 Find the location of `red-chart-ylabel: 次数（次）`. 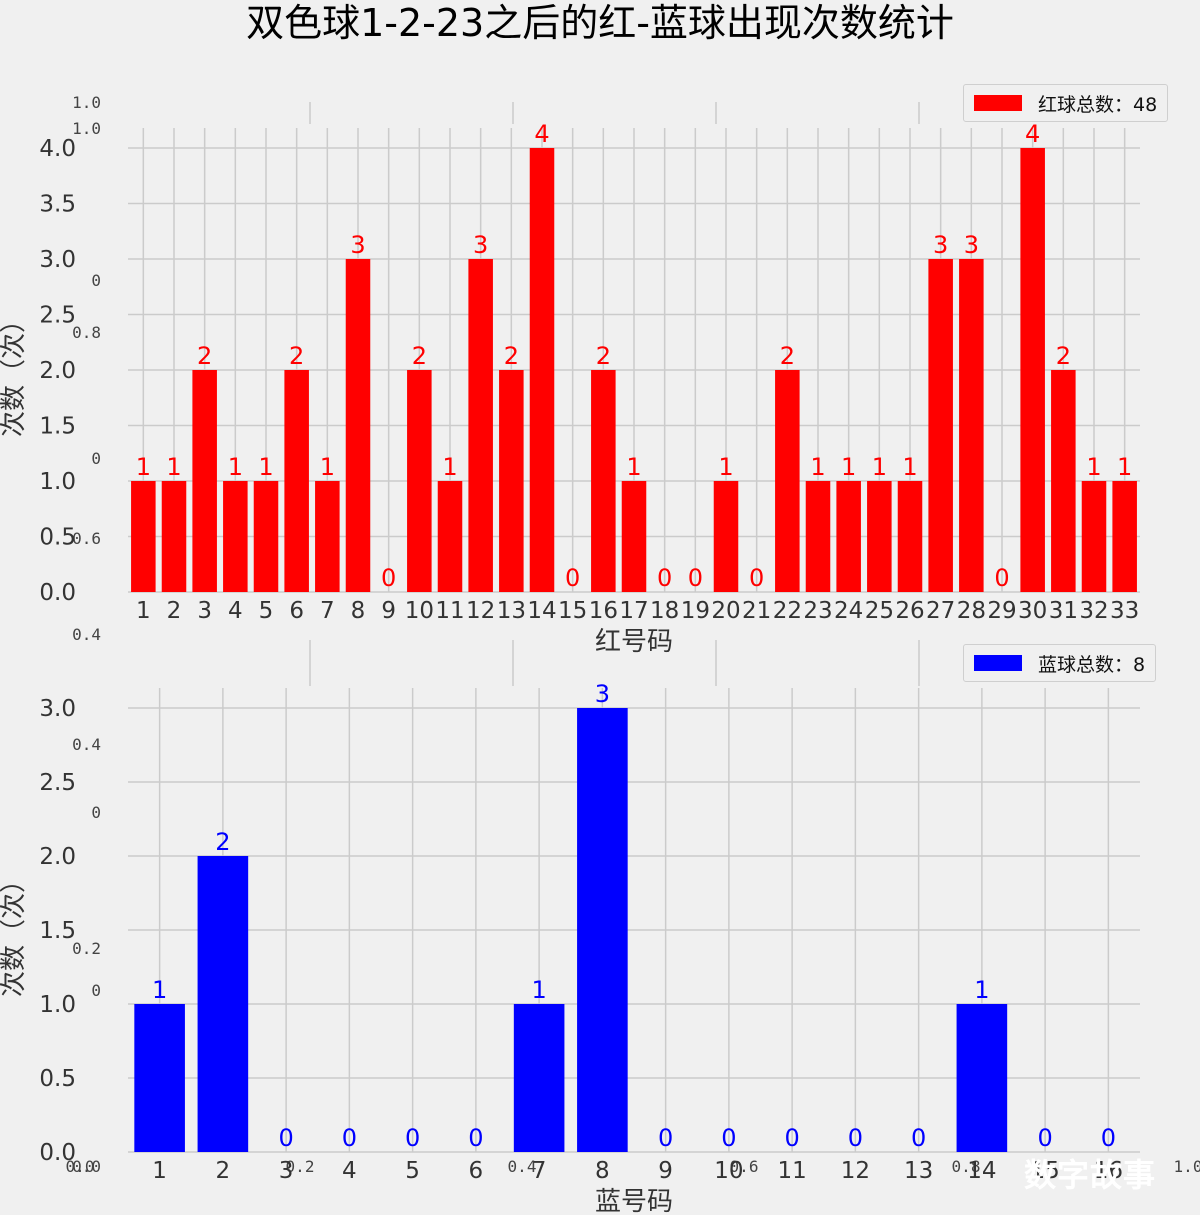

red-chart-ylabel: 次数（次） is located at coordinates (14, 372).